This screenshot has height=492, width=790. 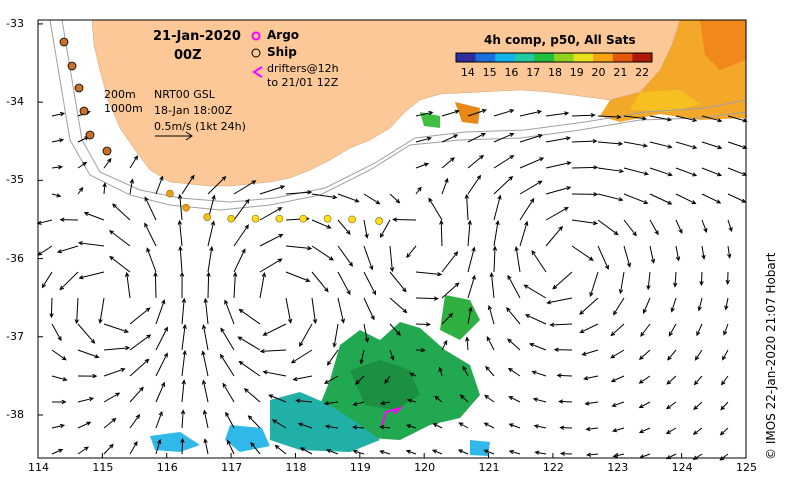 What do you see at coordinates (467, 72) in the screenshot?
I see `colorbar-tick-label: 14` at bounding box center [467, 72].